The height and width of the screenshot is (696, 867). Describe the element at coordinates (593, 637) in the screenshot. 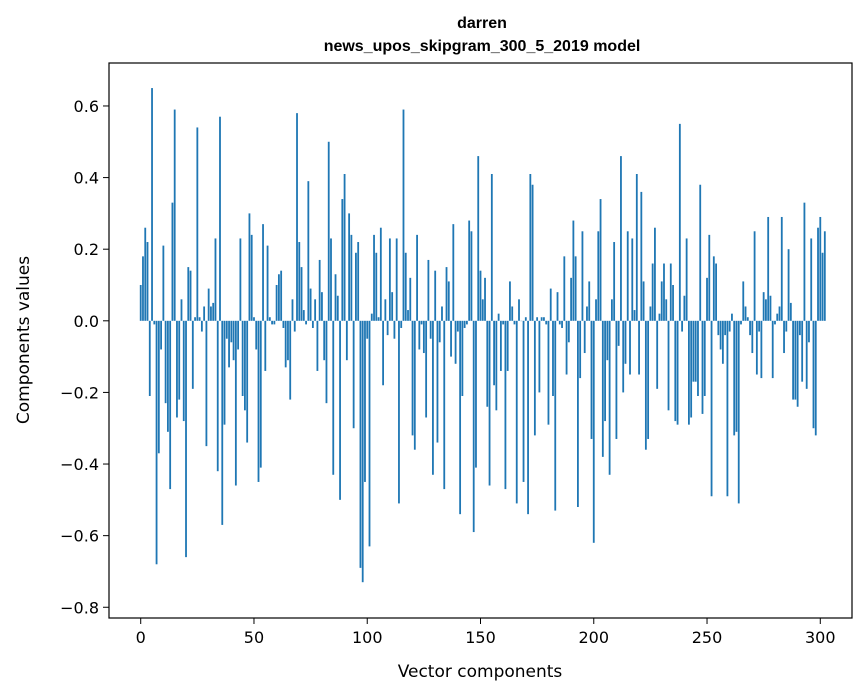

I see `x-tick-label: 200` at that location.